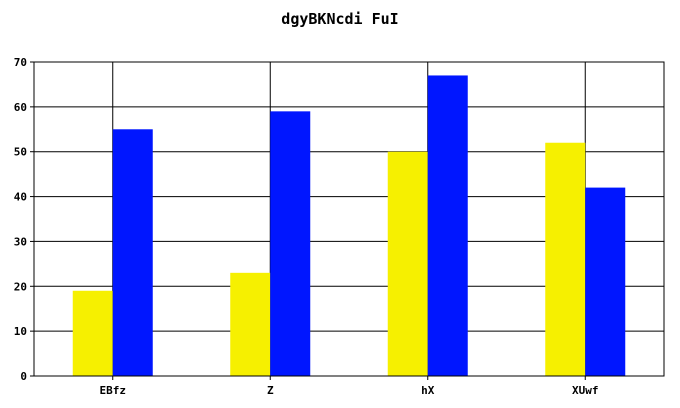 The image size is (680, 408). What do you see at coordinates (20, 331) in the screenshot?
I see `y-tick-label: 10` at bounding box center [20, 331].